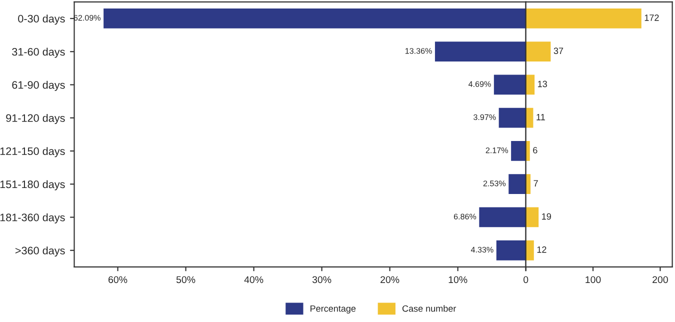 The width and height of the screenshot is (675, 322). Describe the element at coordinates (429, 308) in the screenshot. I see `legend-label: Case number` at that location.